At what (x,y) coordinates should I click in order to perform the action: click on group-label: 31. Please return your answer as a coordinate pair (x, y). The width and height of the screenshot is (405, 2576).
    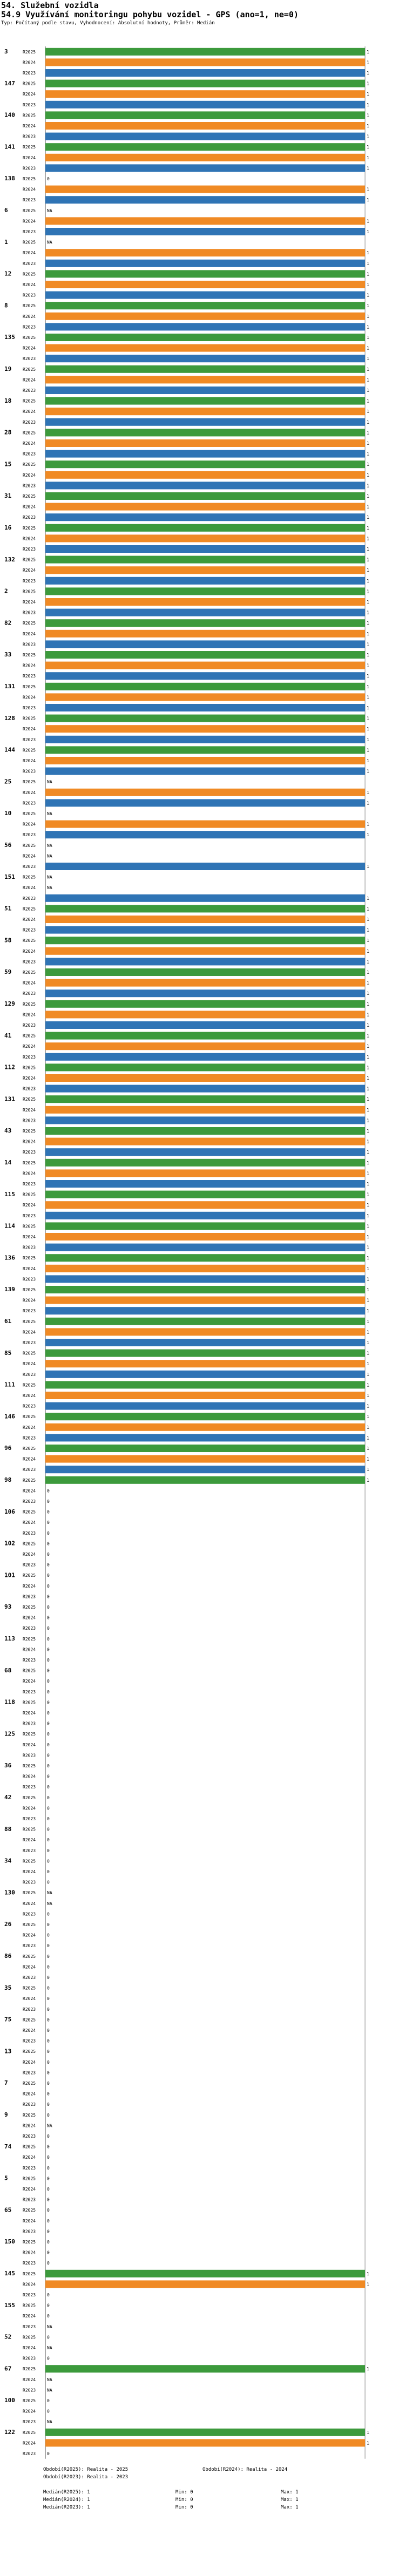
    Looking at the image, I should click on (8, 495).